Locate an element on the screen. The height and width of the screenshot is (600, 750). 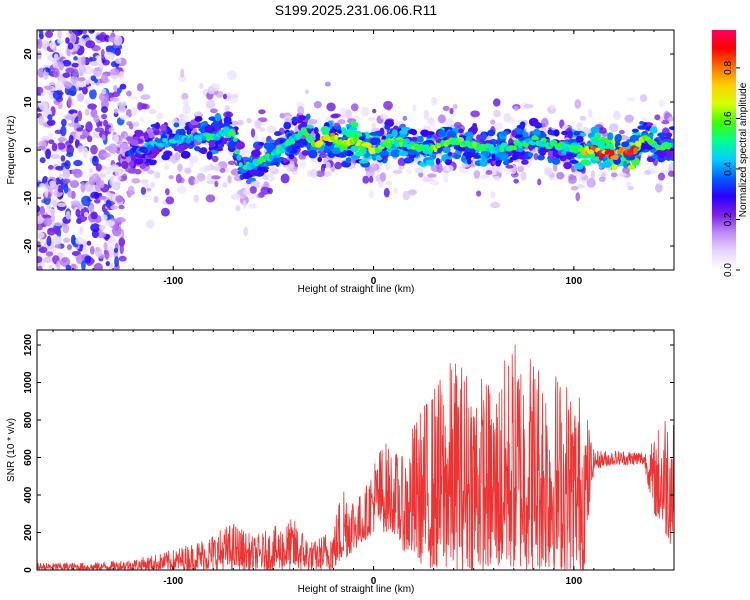
colorbar-gradient is located at coordinates (724, 150).